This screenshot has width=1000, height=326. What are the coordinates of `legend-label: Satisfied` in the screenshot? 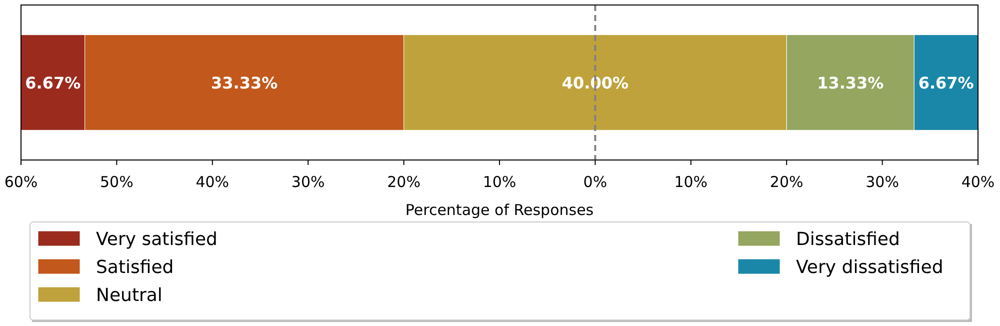 It's located at (135, 267).